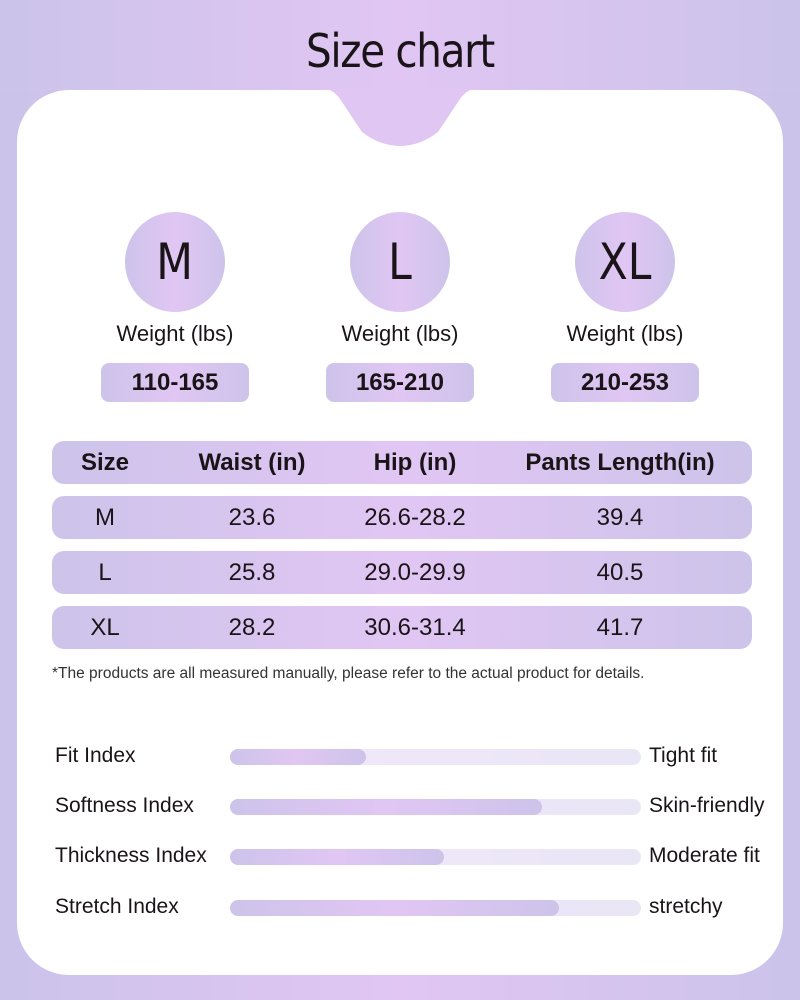 The image size is (800, 1000). I want to click on column-header: Hip (in), so click(415, 462).